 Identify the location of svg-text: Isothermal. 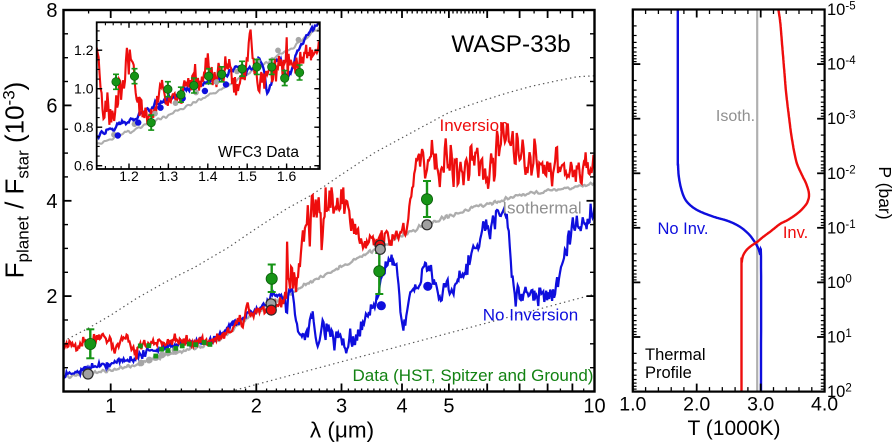
(541, 208).